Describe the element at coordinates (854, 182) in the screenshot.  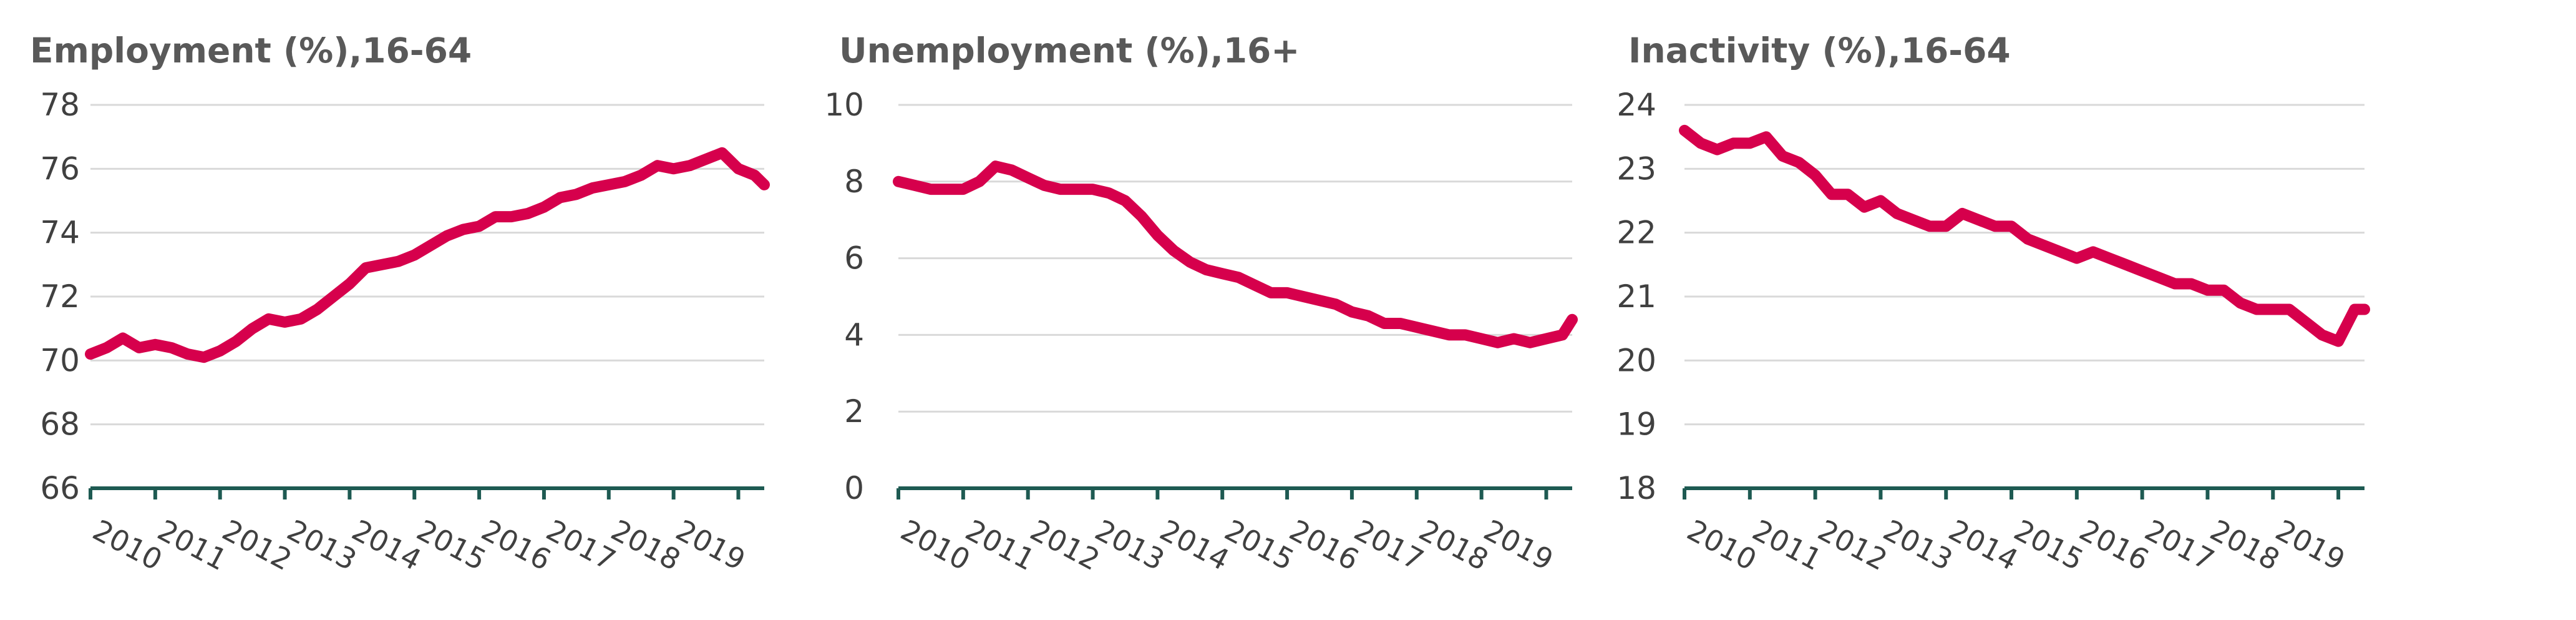
I see `y-tick-label: 8` at that location.